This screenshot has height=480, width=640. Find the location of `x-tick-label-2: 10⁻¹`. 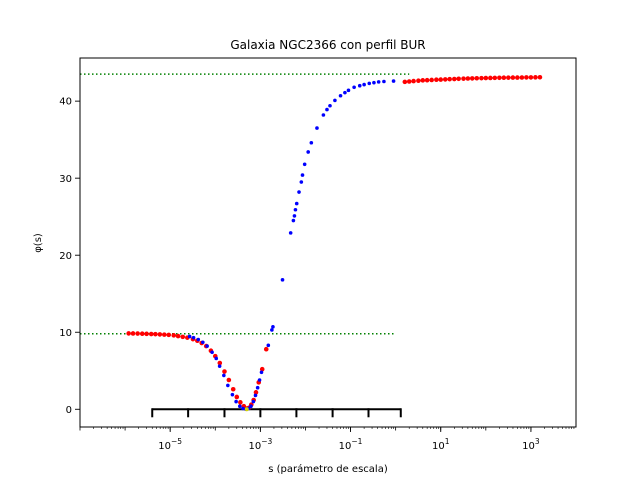

x-tick-label-2: 10⁻¹ is located at coordinates (351, 444).